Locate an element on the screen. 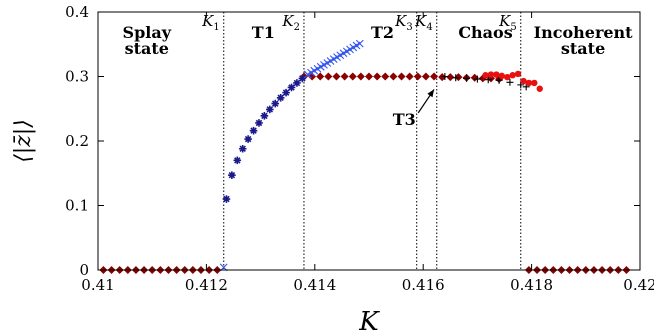 The width and height of the screenshot is (654, 335). annotation: T3 is located at coordinates (414, 109).